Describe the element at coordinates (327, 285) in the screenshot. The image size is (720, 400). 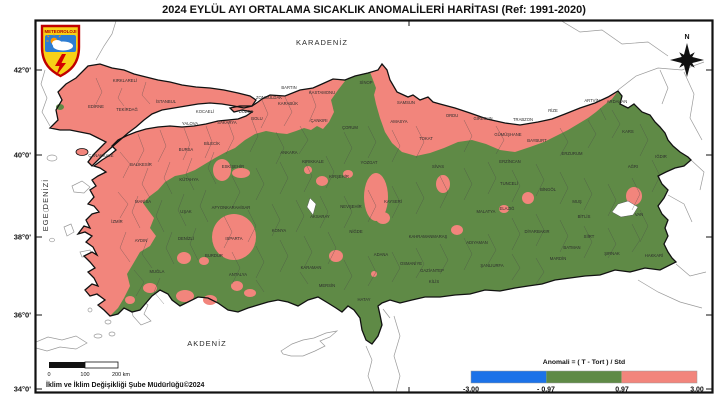
I see `province-label: MERSİN` at that location.